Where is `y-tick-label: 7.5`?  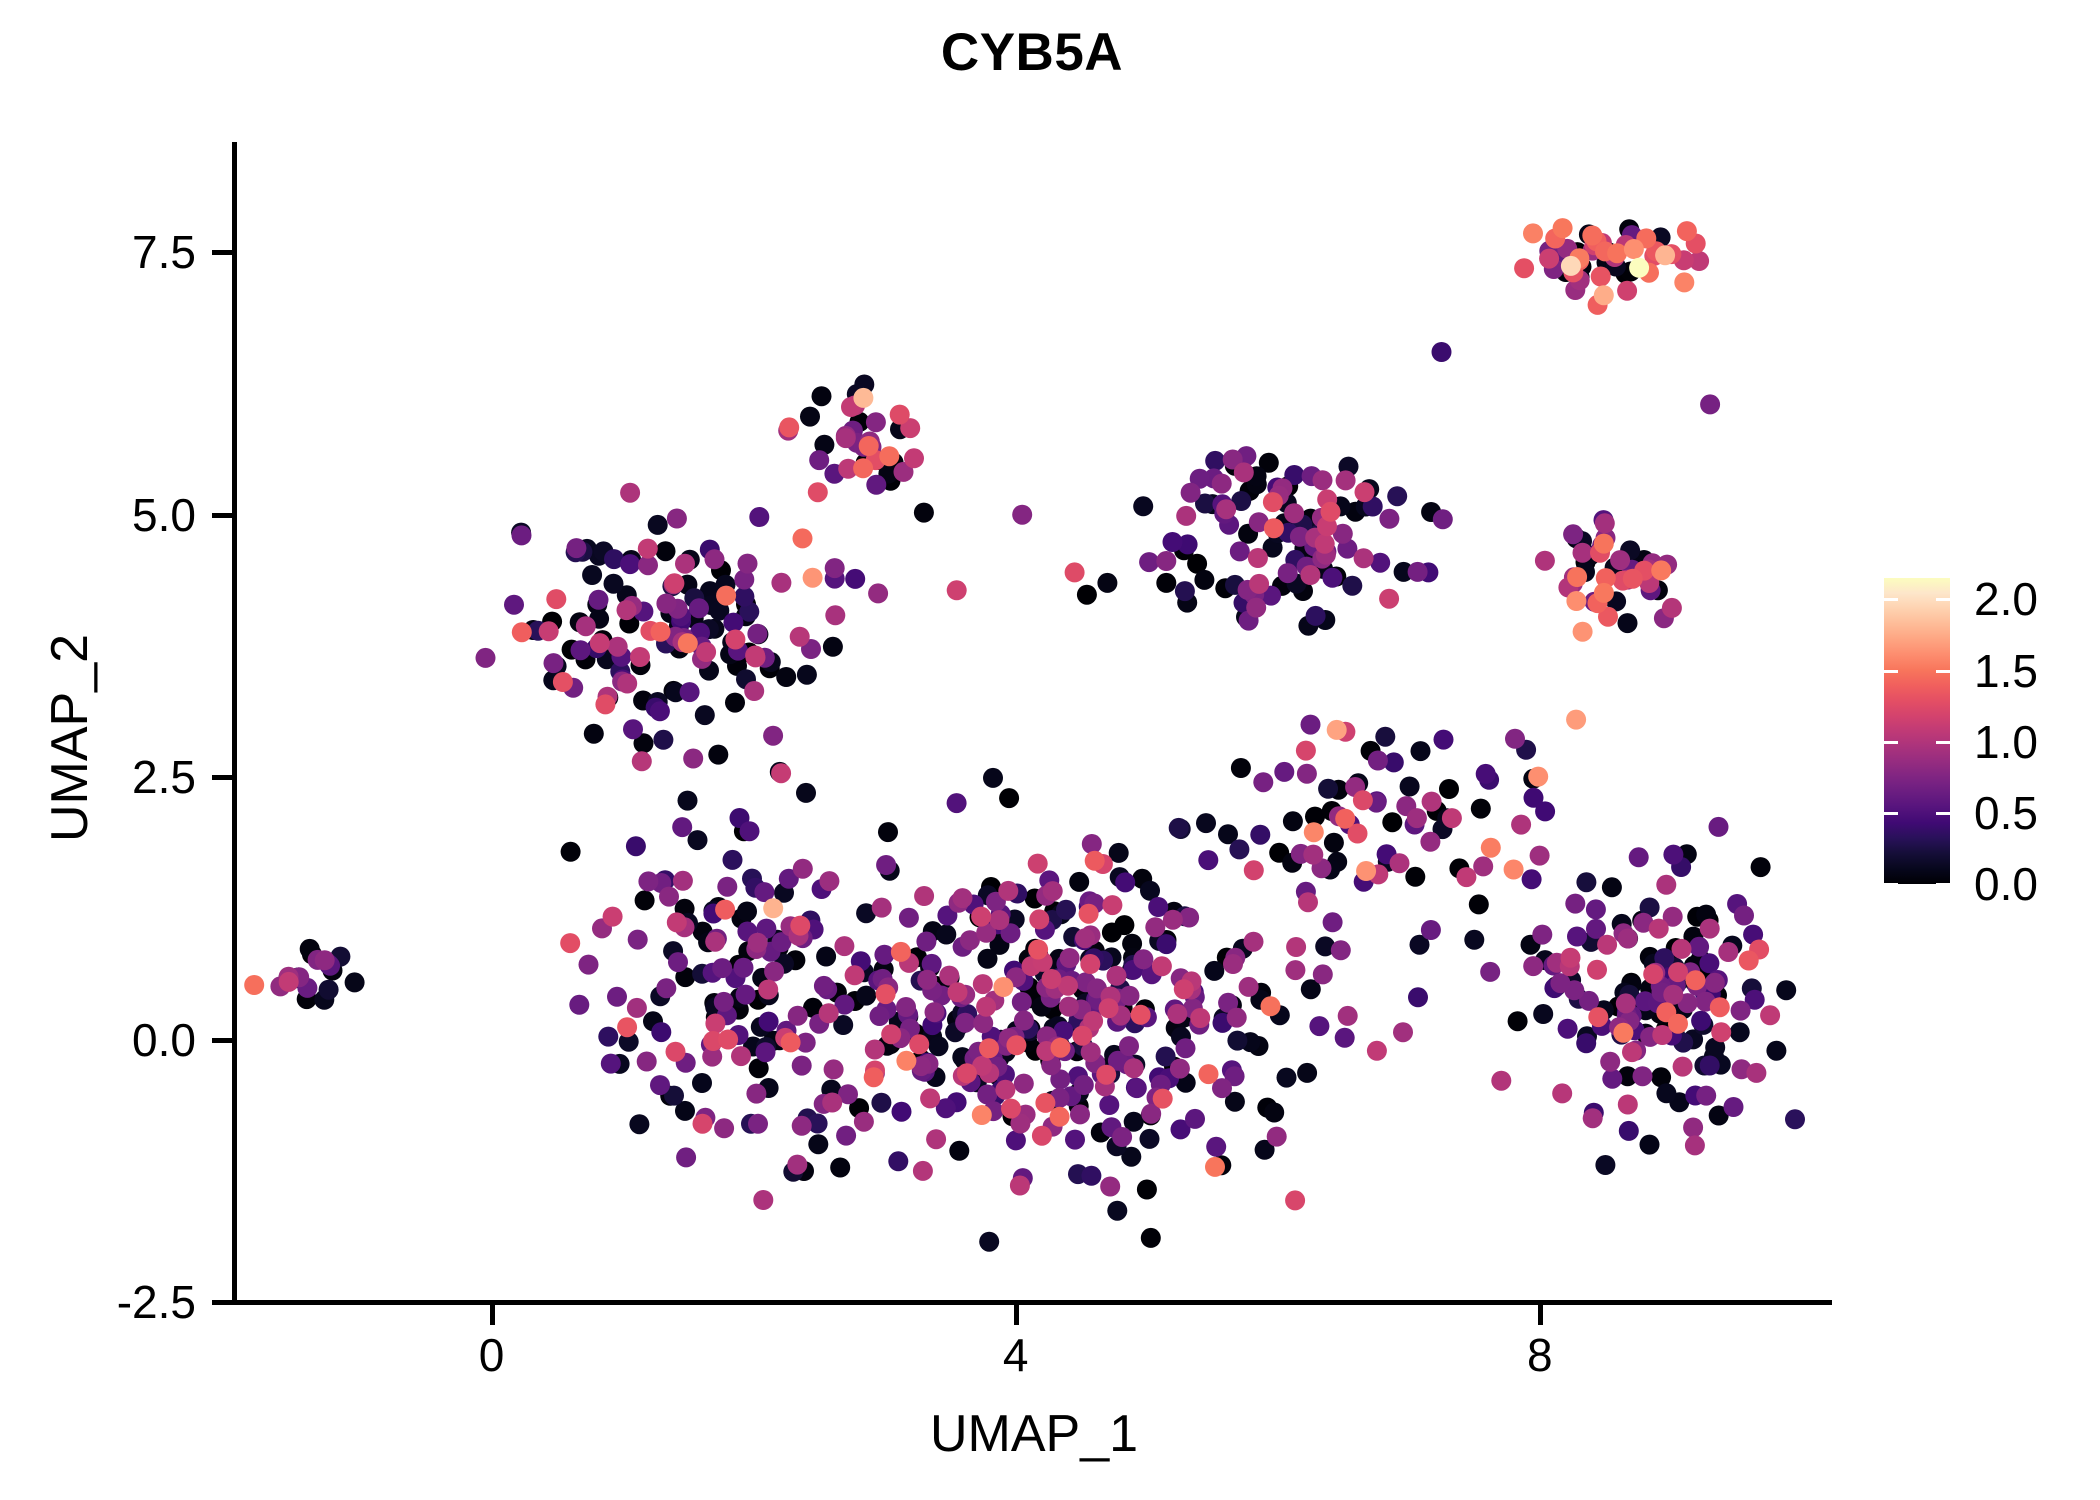
y-tick-label: 7.5 is located at coordinates (164, 252).